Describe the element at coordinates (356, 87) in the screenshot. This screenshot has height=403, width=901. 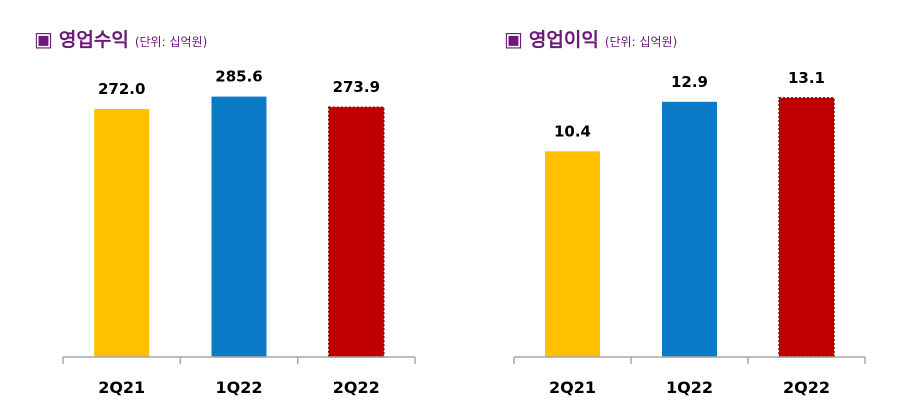
I see `data-label: 273.9` at that location.